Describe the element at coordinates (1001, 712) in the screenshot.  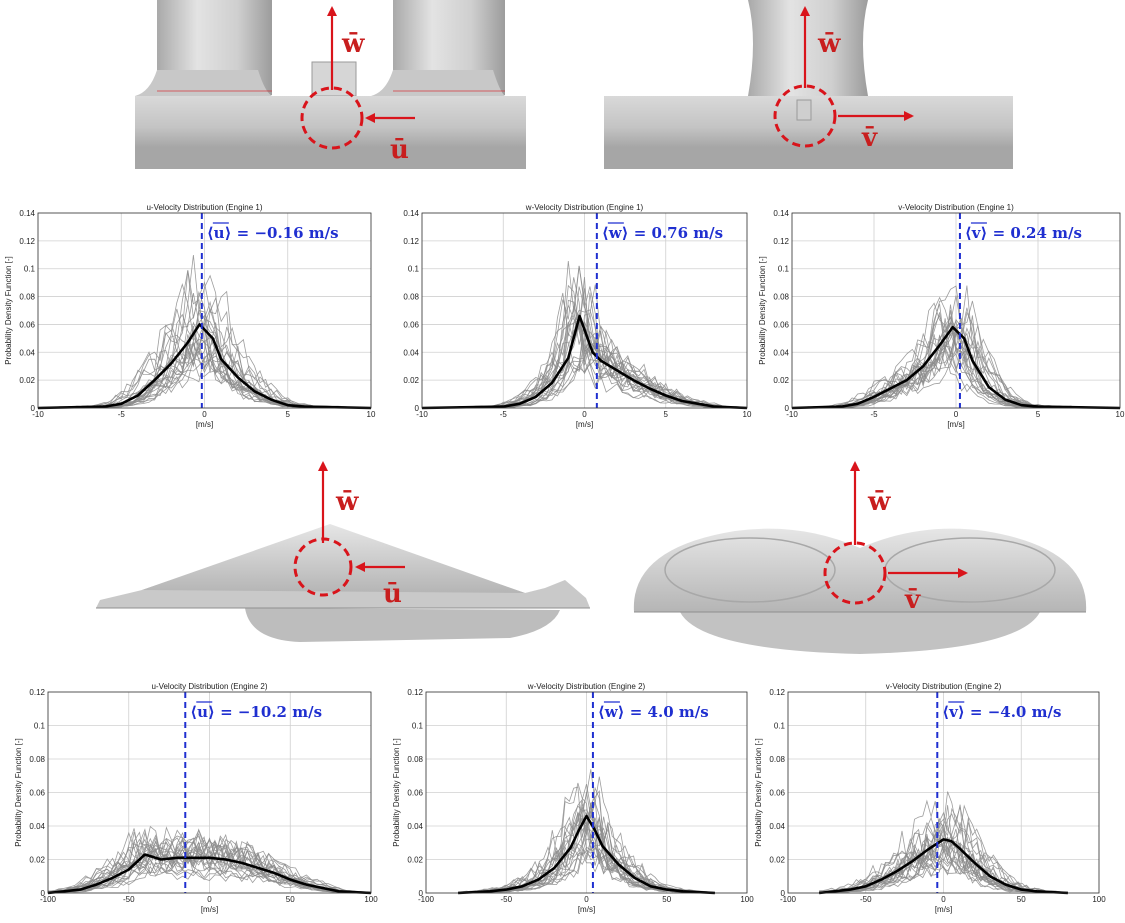
I see `mean-annotation: ⟨v⟩ = −4.0 m/s` at that location.